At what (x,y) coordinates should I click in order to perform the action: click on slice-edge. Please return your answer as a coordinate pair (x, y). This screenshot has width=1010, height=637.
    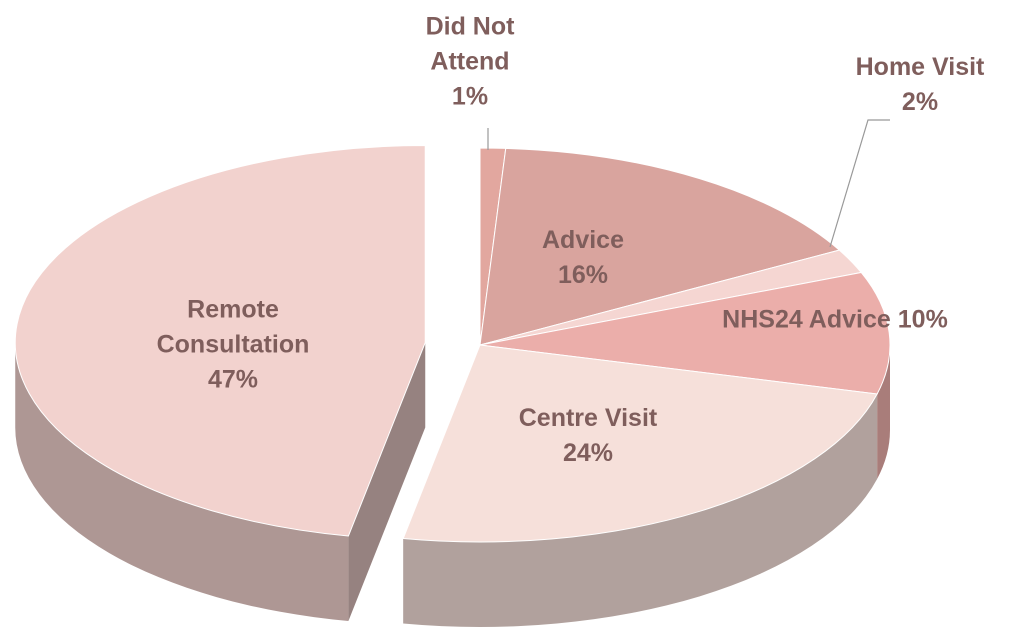
    Looking at the image, I should click on (387, 482).